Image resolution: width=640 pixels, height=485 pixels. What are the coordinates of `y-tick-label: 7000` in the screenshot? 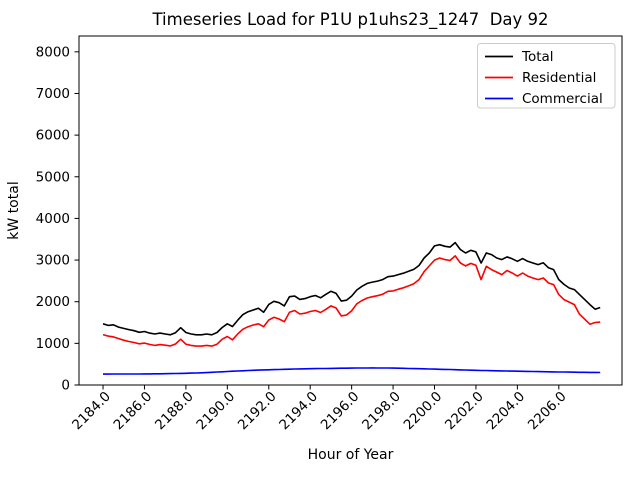 It's located at (53, 94).